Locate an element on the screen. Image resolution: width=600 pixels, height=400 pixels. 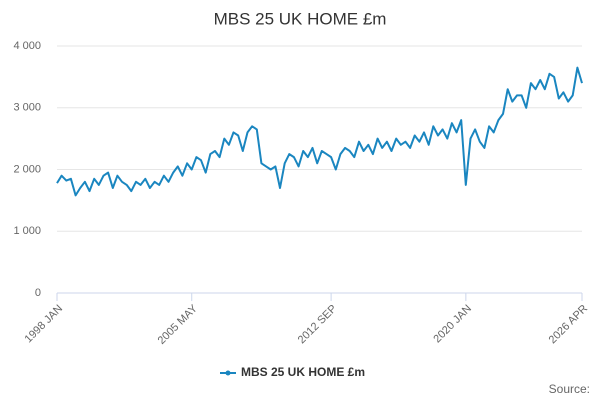
x-tick-label: 2012 SEP is located at coordinates (318, 325).